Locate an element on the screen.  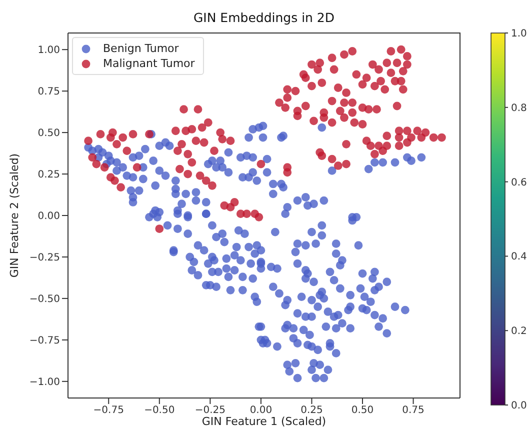
y-axis-title: GIN Feature 2 (Scaled) is located at coordinates (14, 215).